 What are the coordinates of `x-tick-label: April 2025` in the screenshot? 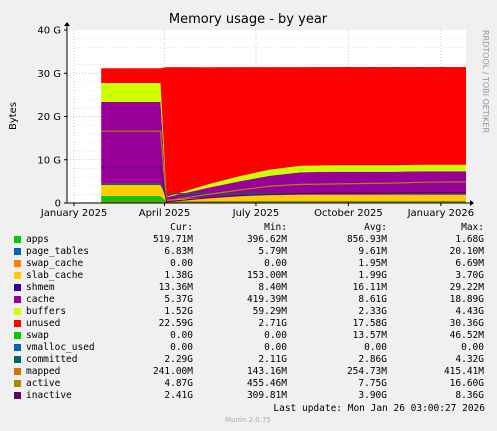 It's located at (164, 213).